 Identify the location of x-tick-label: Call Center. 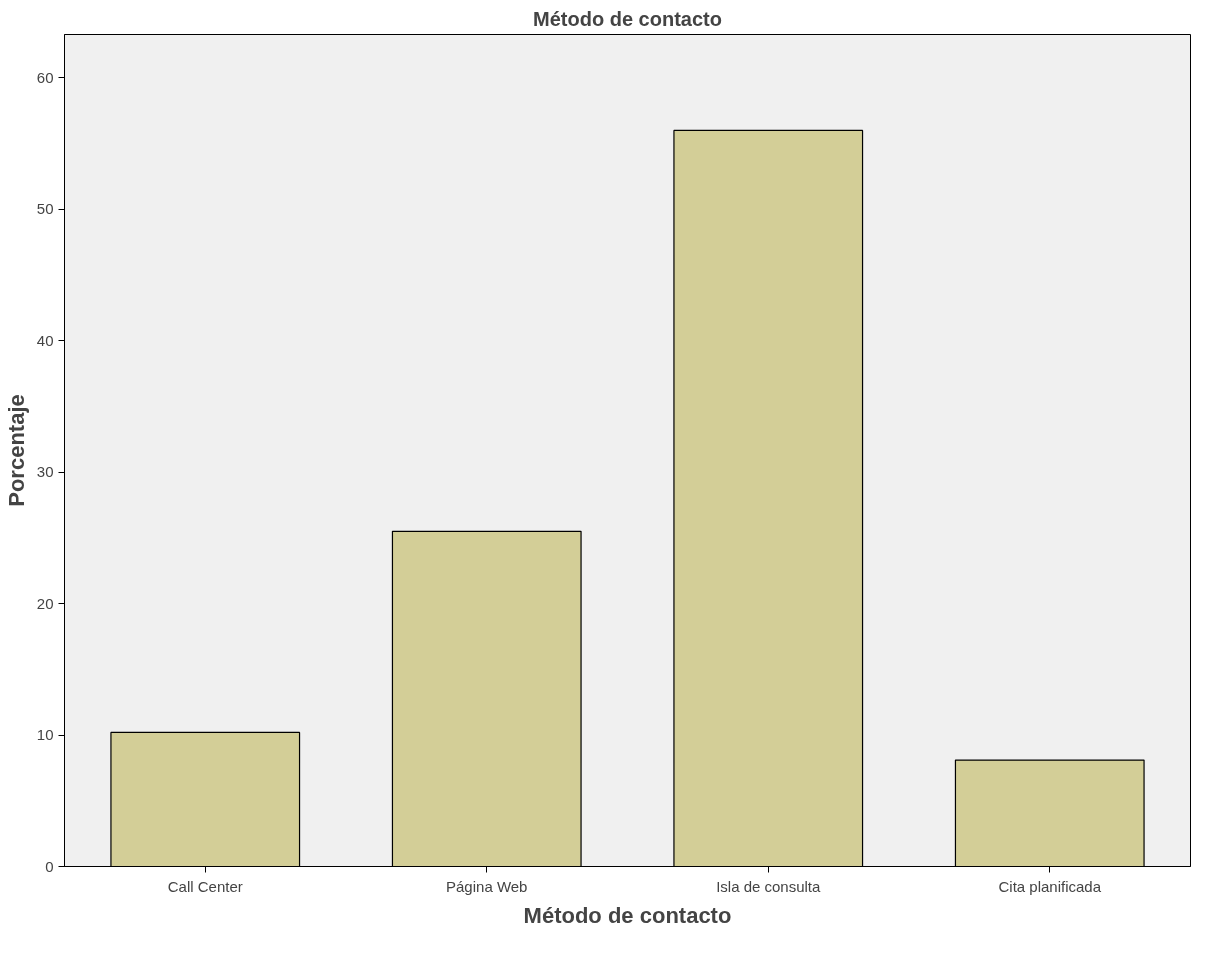
(205, 886).